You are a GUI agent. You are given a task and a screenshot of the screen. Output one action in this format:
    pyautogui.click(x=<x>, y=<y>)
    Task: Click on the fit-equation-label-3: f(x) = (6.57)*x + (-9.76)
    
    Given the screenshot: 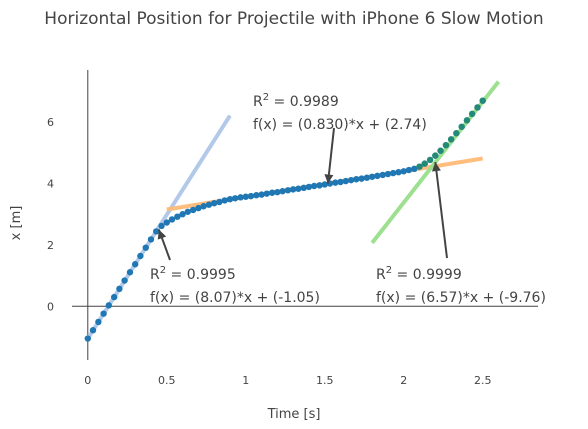 What is the action you would take?
    pyautogui.click(x=461, y=298)
    